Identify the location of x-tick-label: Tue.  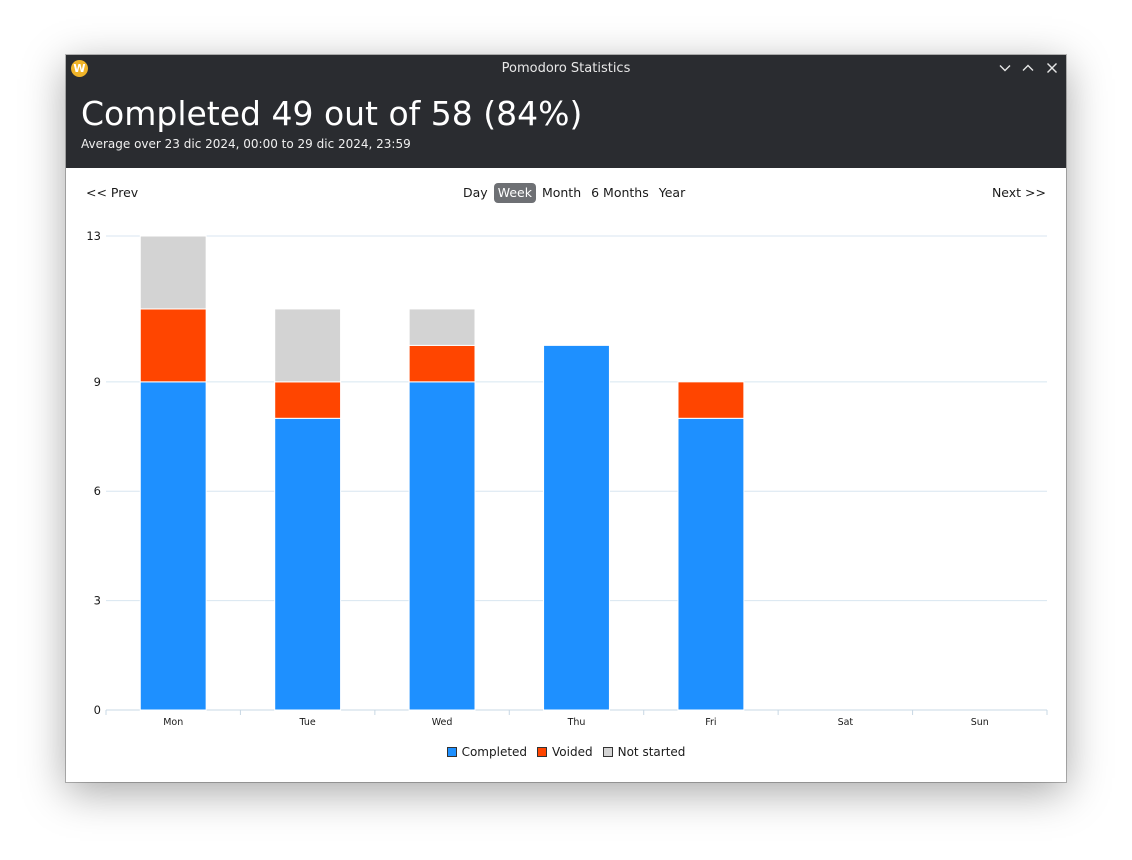
(307, 722).